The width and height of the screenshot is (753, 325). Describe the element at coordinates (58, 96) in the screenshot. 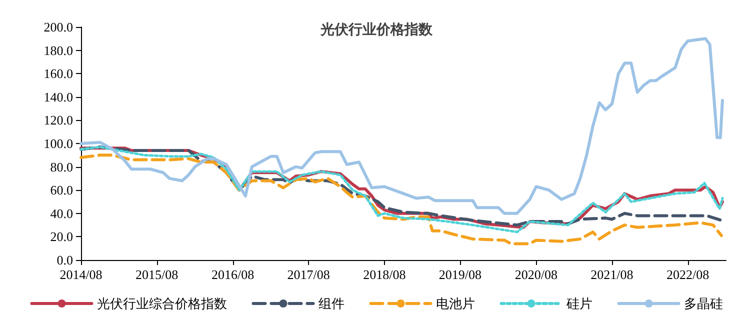

I see `y-tick-label: 140.0` at that location.